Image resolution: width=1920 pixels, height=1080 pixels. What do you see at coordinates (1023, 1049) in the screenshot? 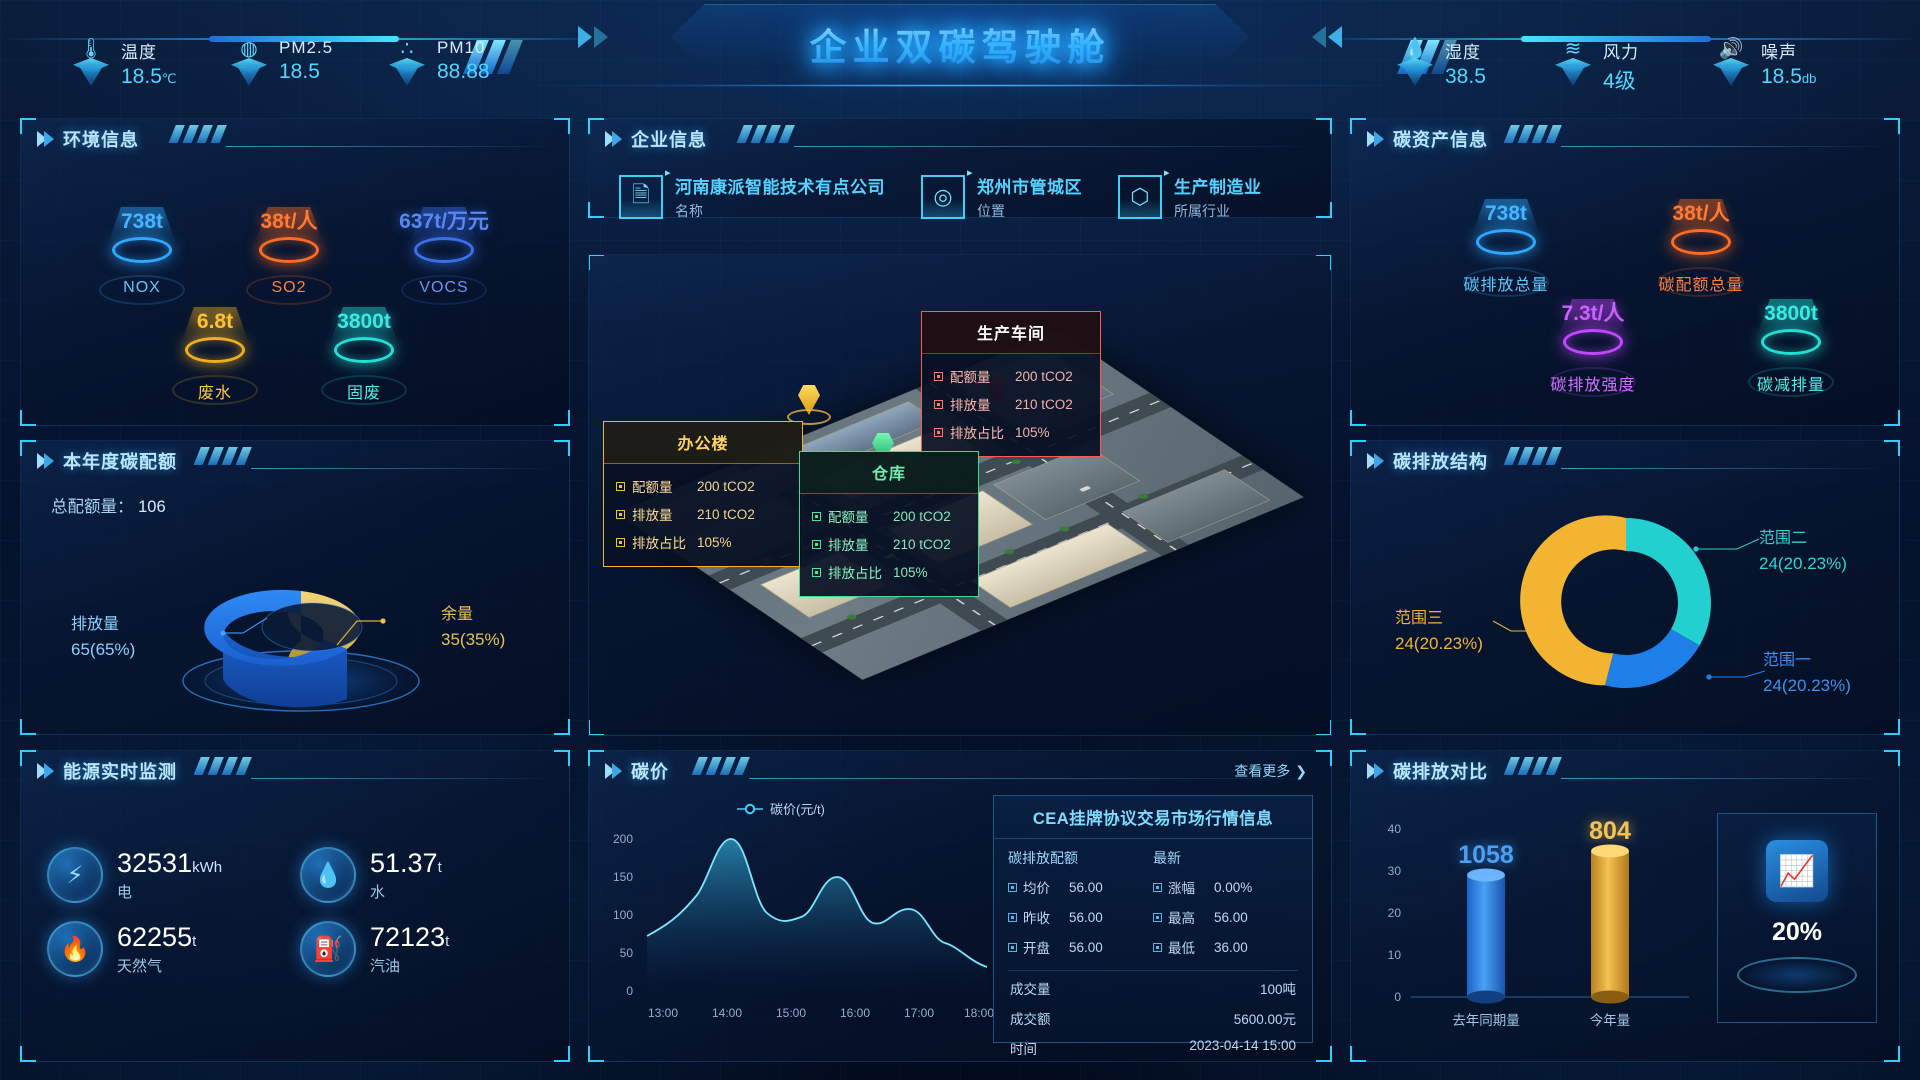
I see `cea-summary-key: 时间` at bounding box center [1023, 1049].